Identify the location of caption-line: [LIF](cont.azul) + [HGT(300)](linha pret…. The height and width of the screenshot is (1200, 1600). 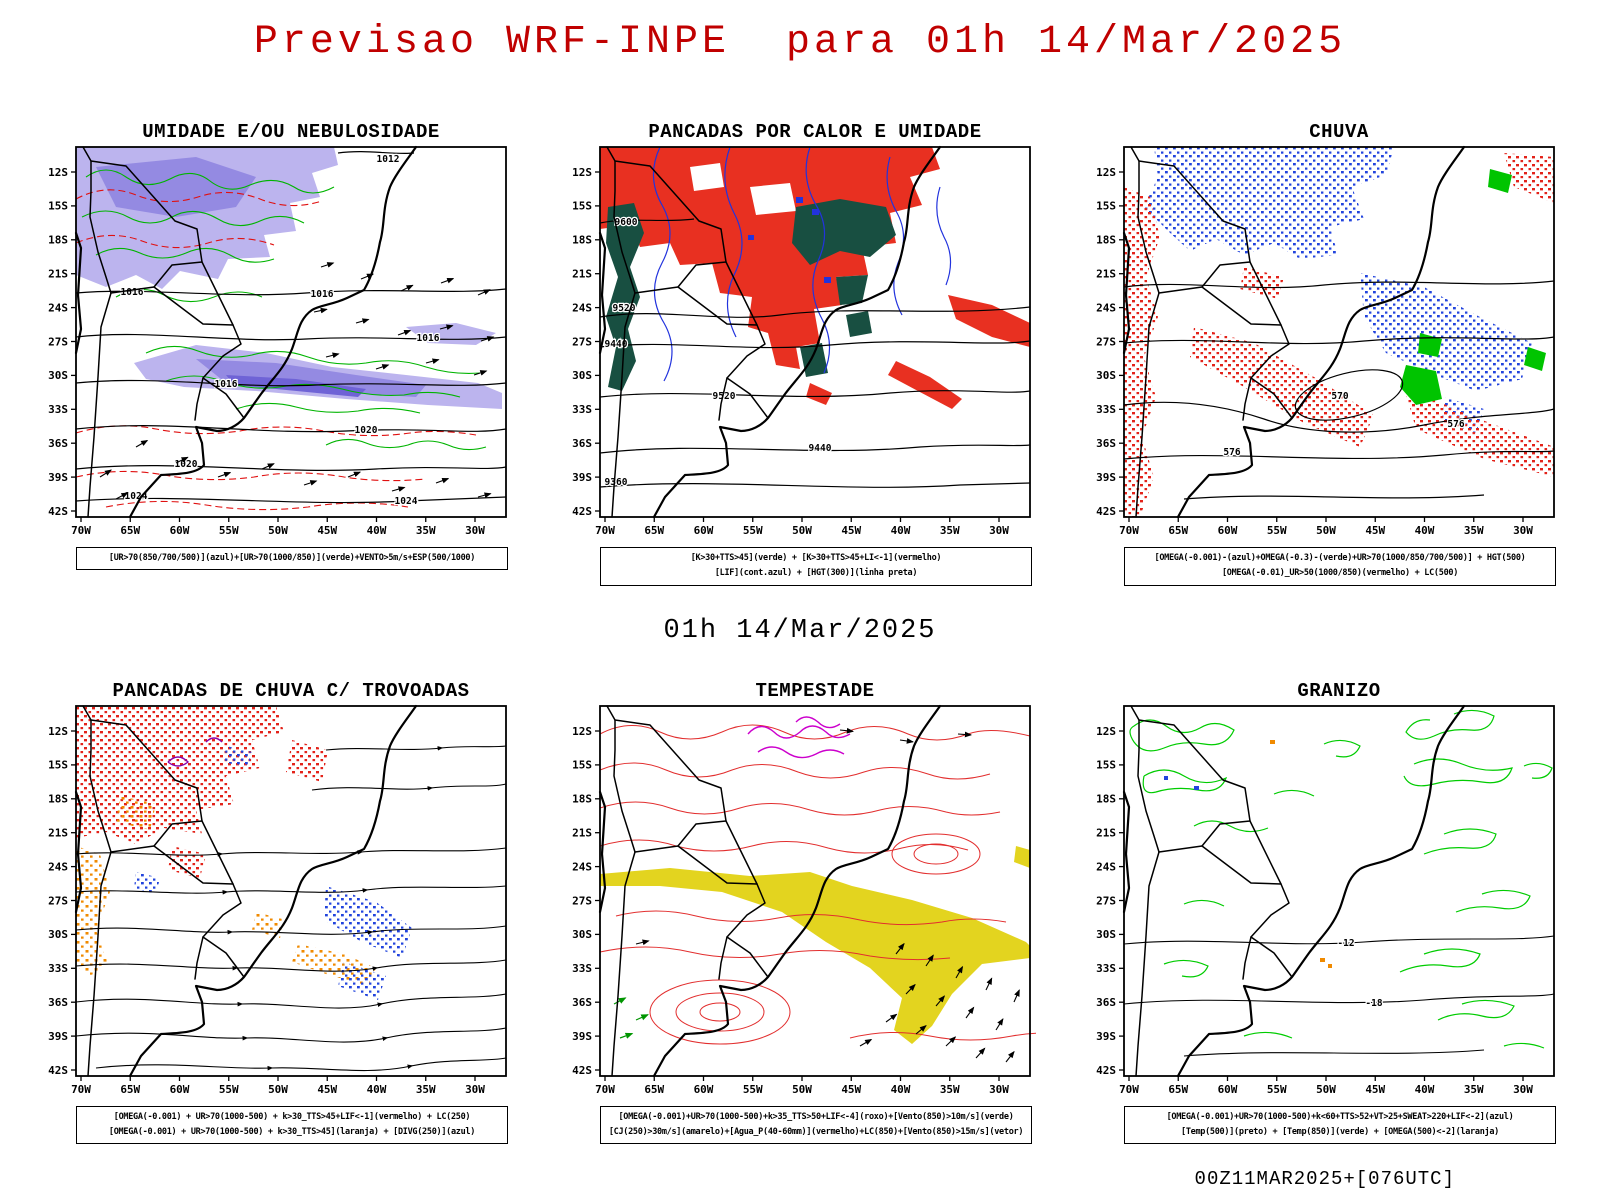
(816, 573).